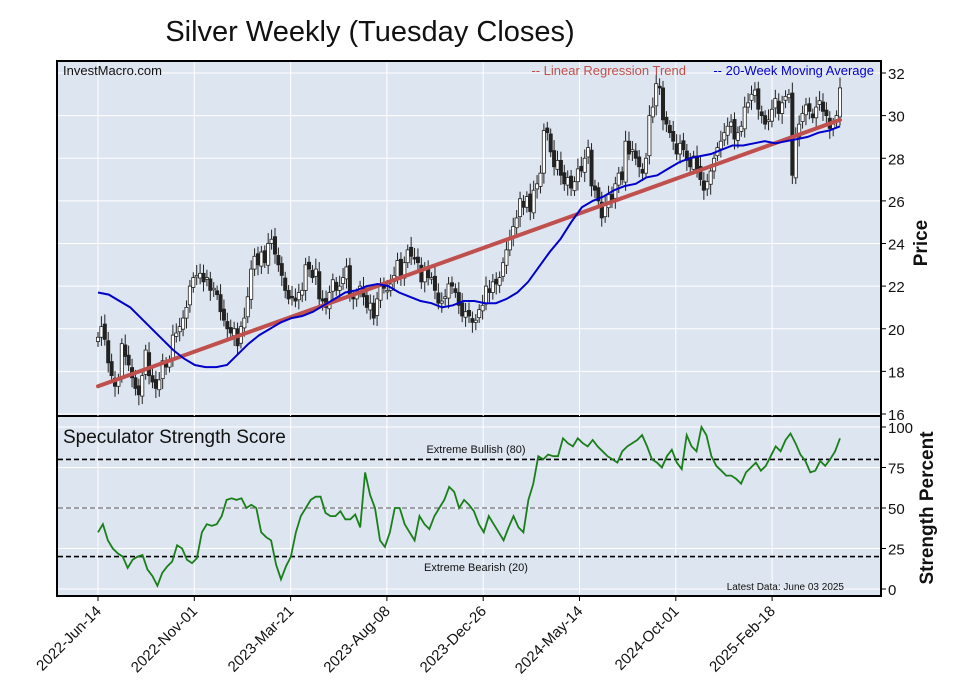  What do you see at coordinates (896, 287) in the screenshot?
I see `price-tick-label: 22` at bounding box center [896, 287].